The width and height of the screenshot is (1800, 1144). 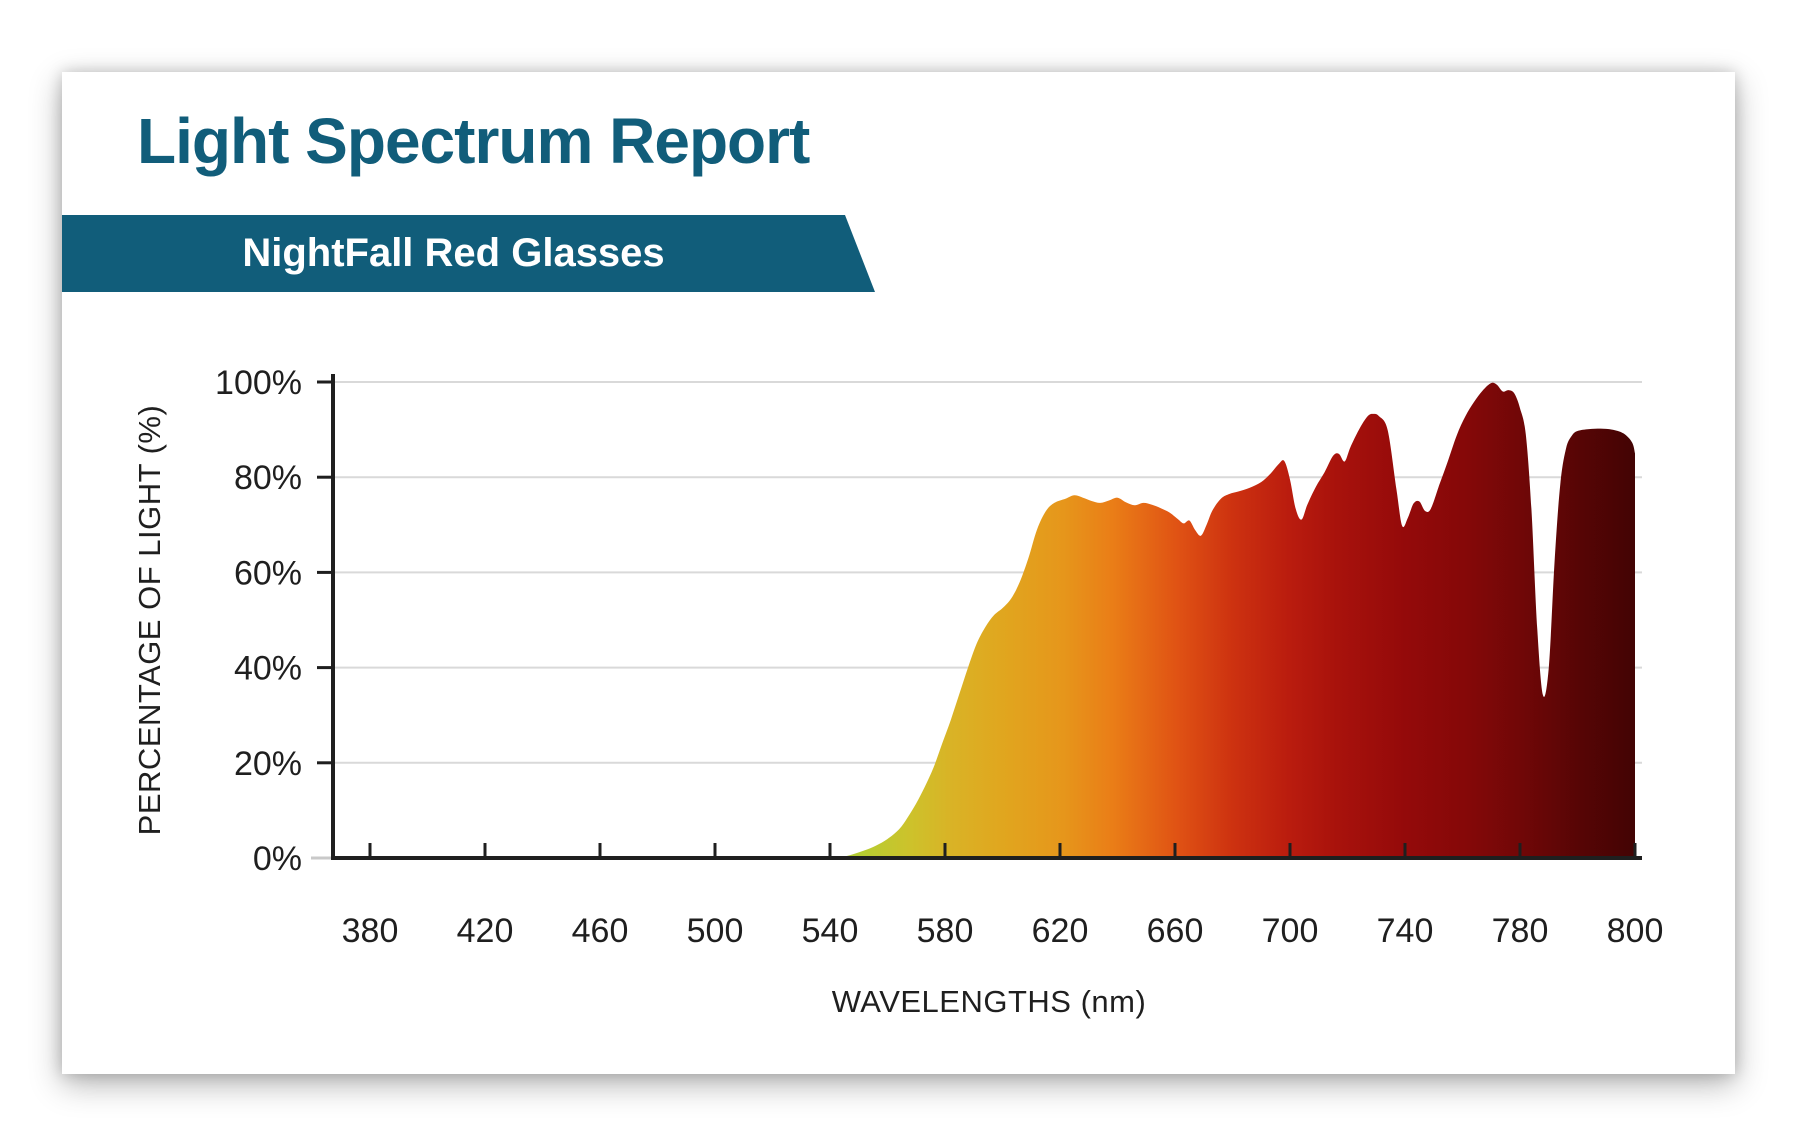 What do you see at coordinates (473, 141) in the screenshot?
I see `page-title: Light Spectrum Report` at bounding box center [473, 141].